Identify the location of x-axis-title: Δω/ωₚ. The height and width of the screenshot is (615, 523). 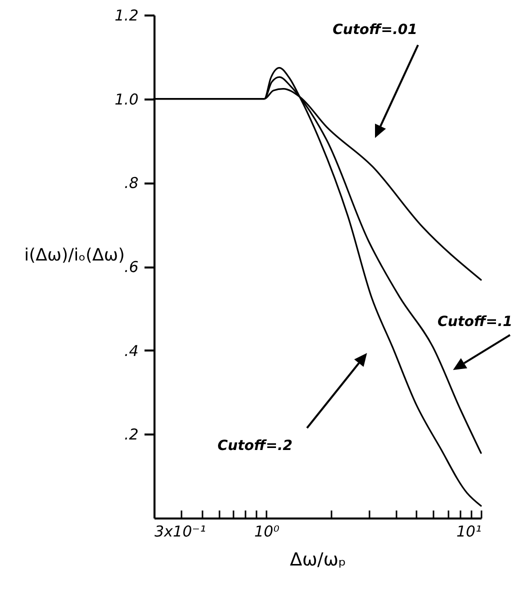
(318, 560).